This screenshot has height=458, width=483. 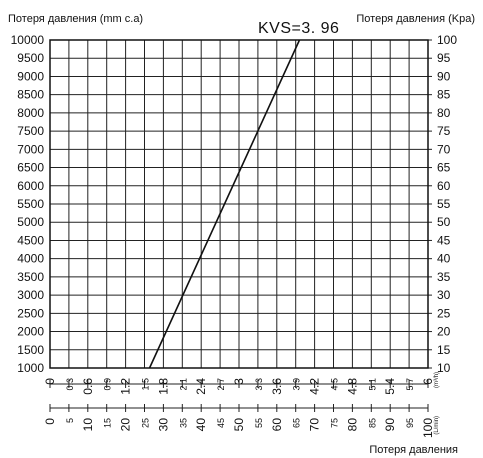 I want to click on bottom-scale-tick-label: 65, so click(x=297, y=423).